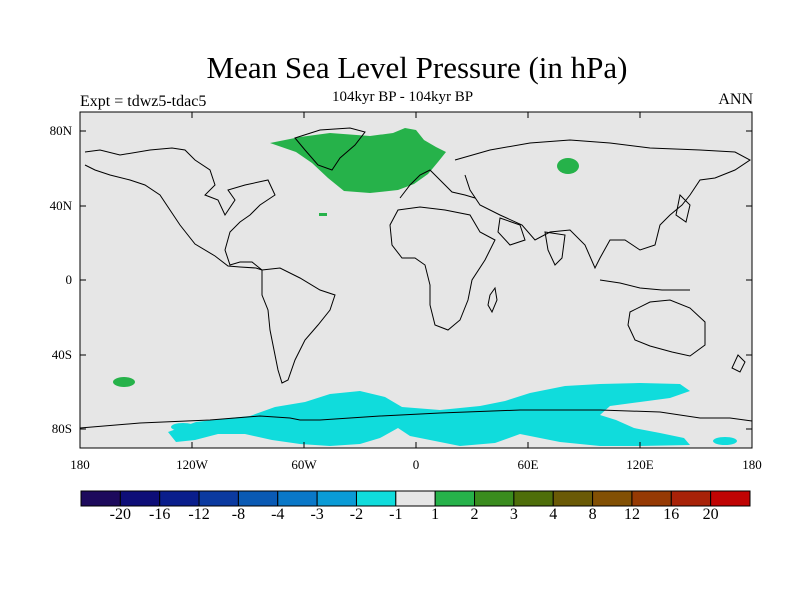  Describe the element at coordinates (61, 354) in the screenshot. I see `lat-label-40s: 40S` at that location.